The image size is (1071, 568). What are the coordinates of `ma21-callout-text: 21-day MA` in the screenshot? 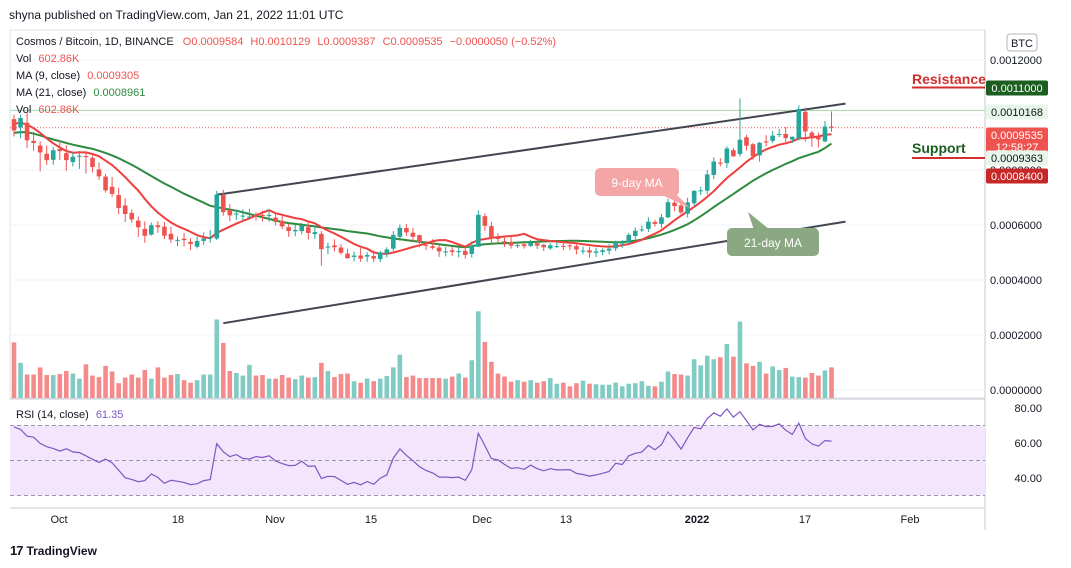 It's located at (773, 243).